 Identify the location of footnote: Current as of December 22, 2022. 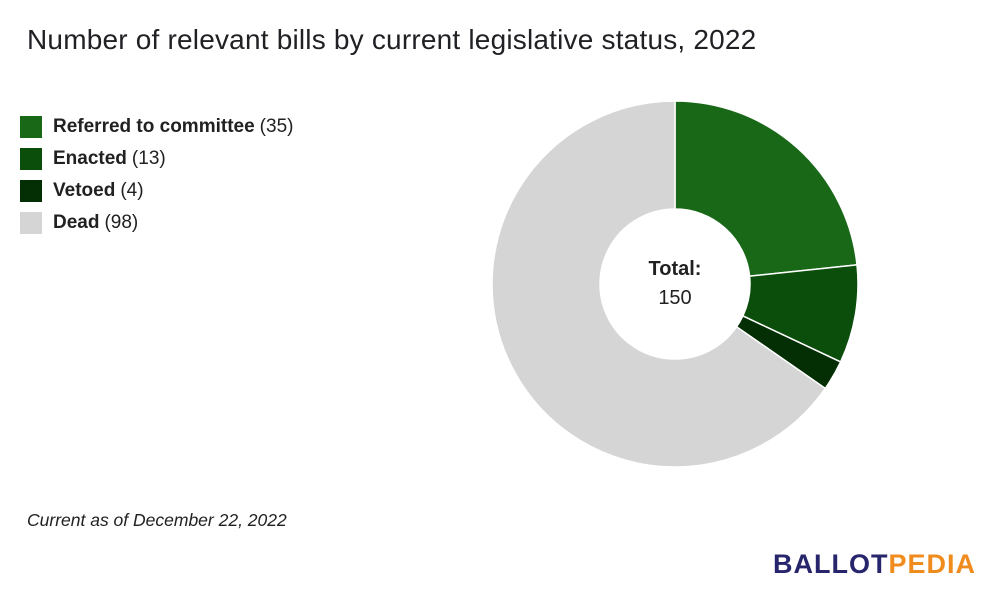
(157, 520).